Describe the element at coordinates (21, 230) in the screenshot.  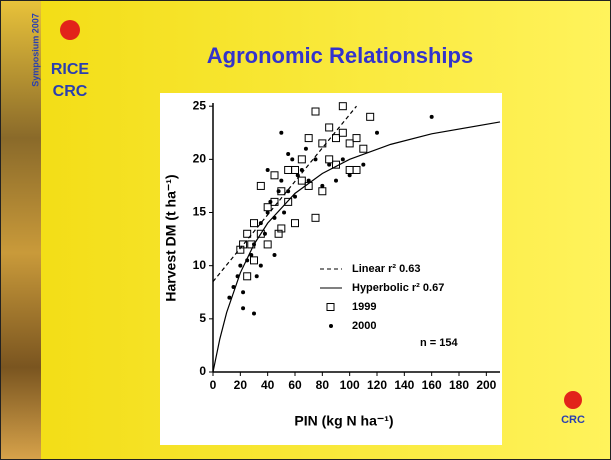
I see `rice-image` at that location.